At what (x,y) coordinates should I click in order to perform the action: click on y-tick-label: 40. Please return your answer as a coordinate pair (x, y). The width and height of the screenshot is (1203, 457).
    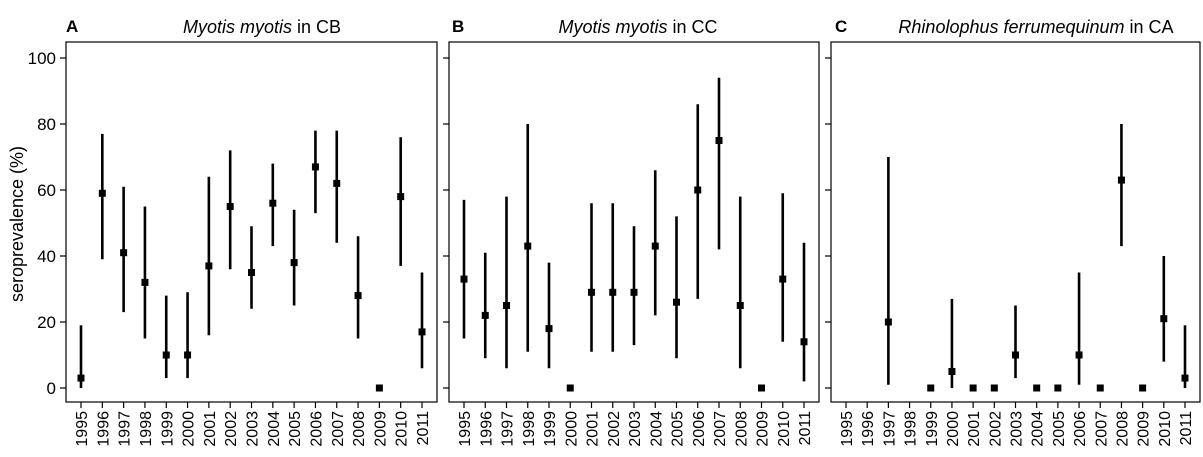
    Looking at the image, I should click on (46, 256).